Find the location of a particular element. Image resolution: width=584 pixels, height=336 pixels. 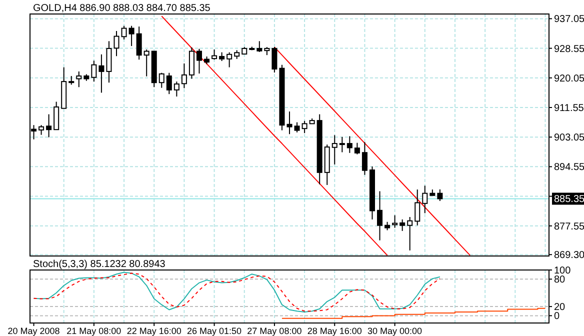

y-tick-label: 100 is located at coordinates (563, 271).